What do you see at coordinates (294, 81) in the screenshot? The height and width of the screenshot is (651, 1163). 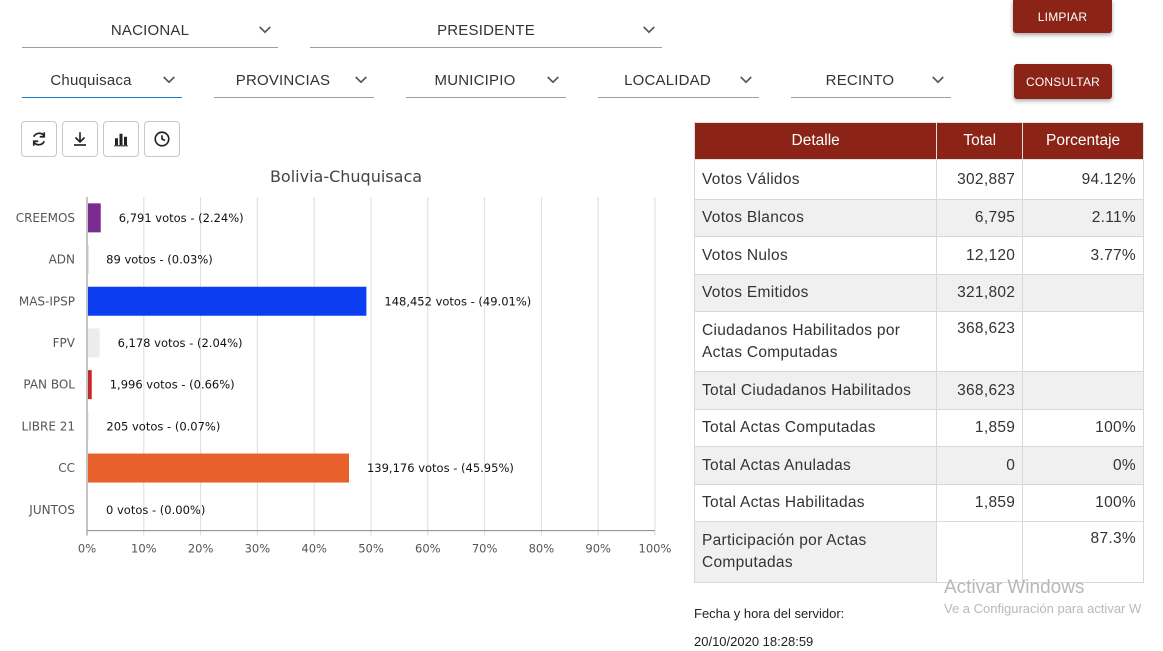 I see `province-select: PROVINCIAS` at bounding box center [294, 81].